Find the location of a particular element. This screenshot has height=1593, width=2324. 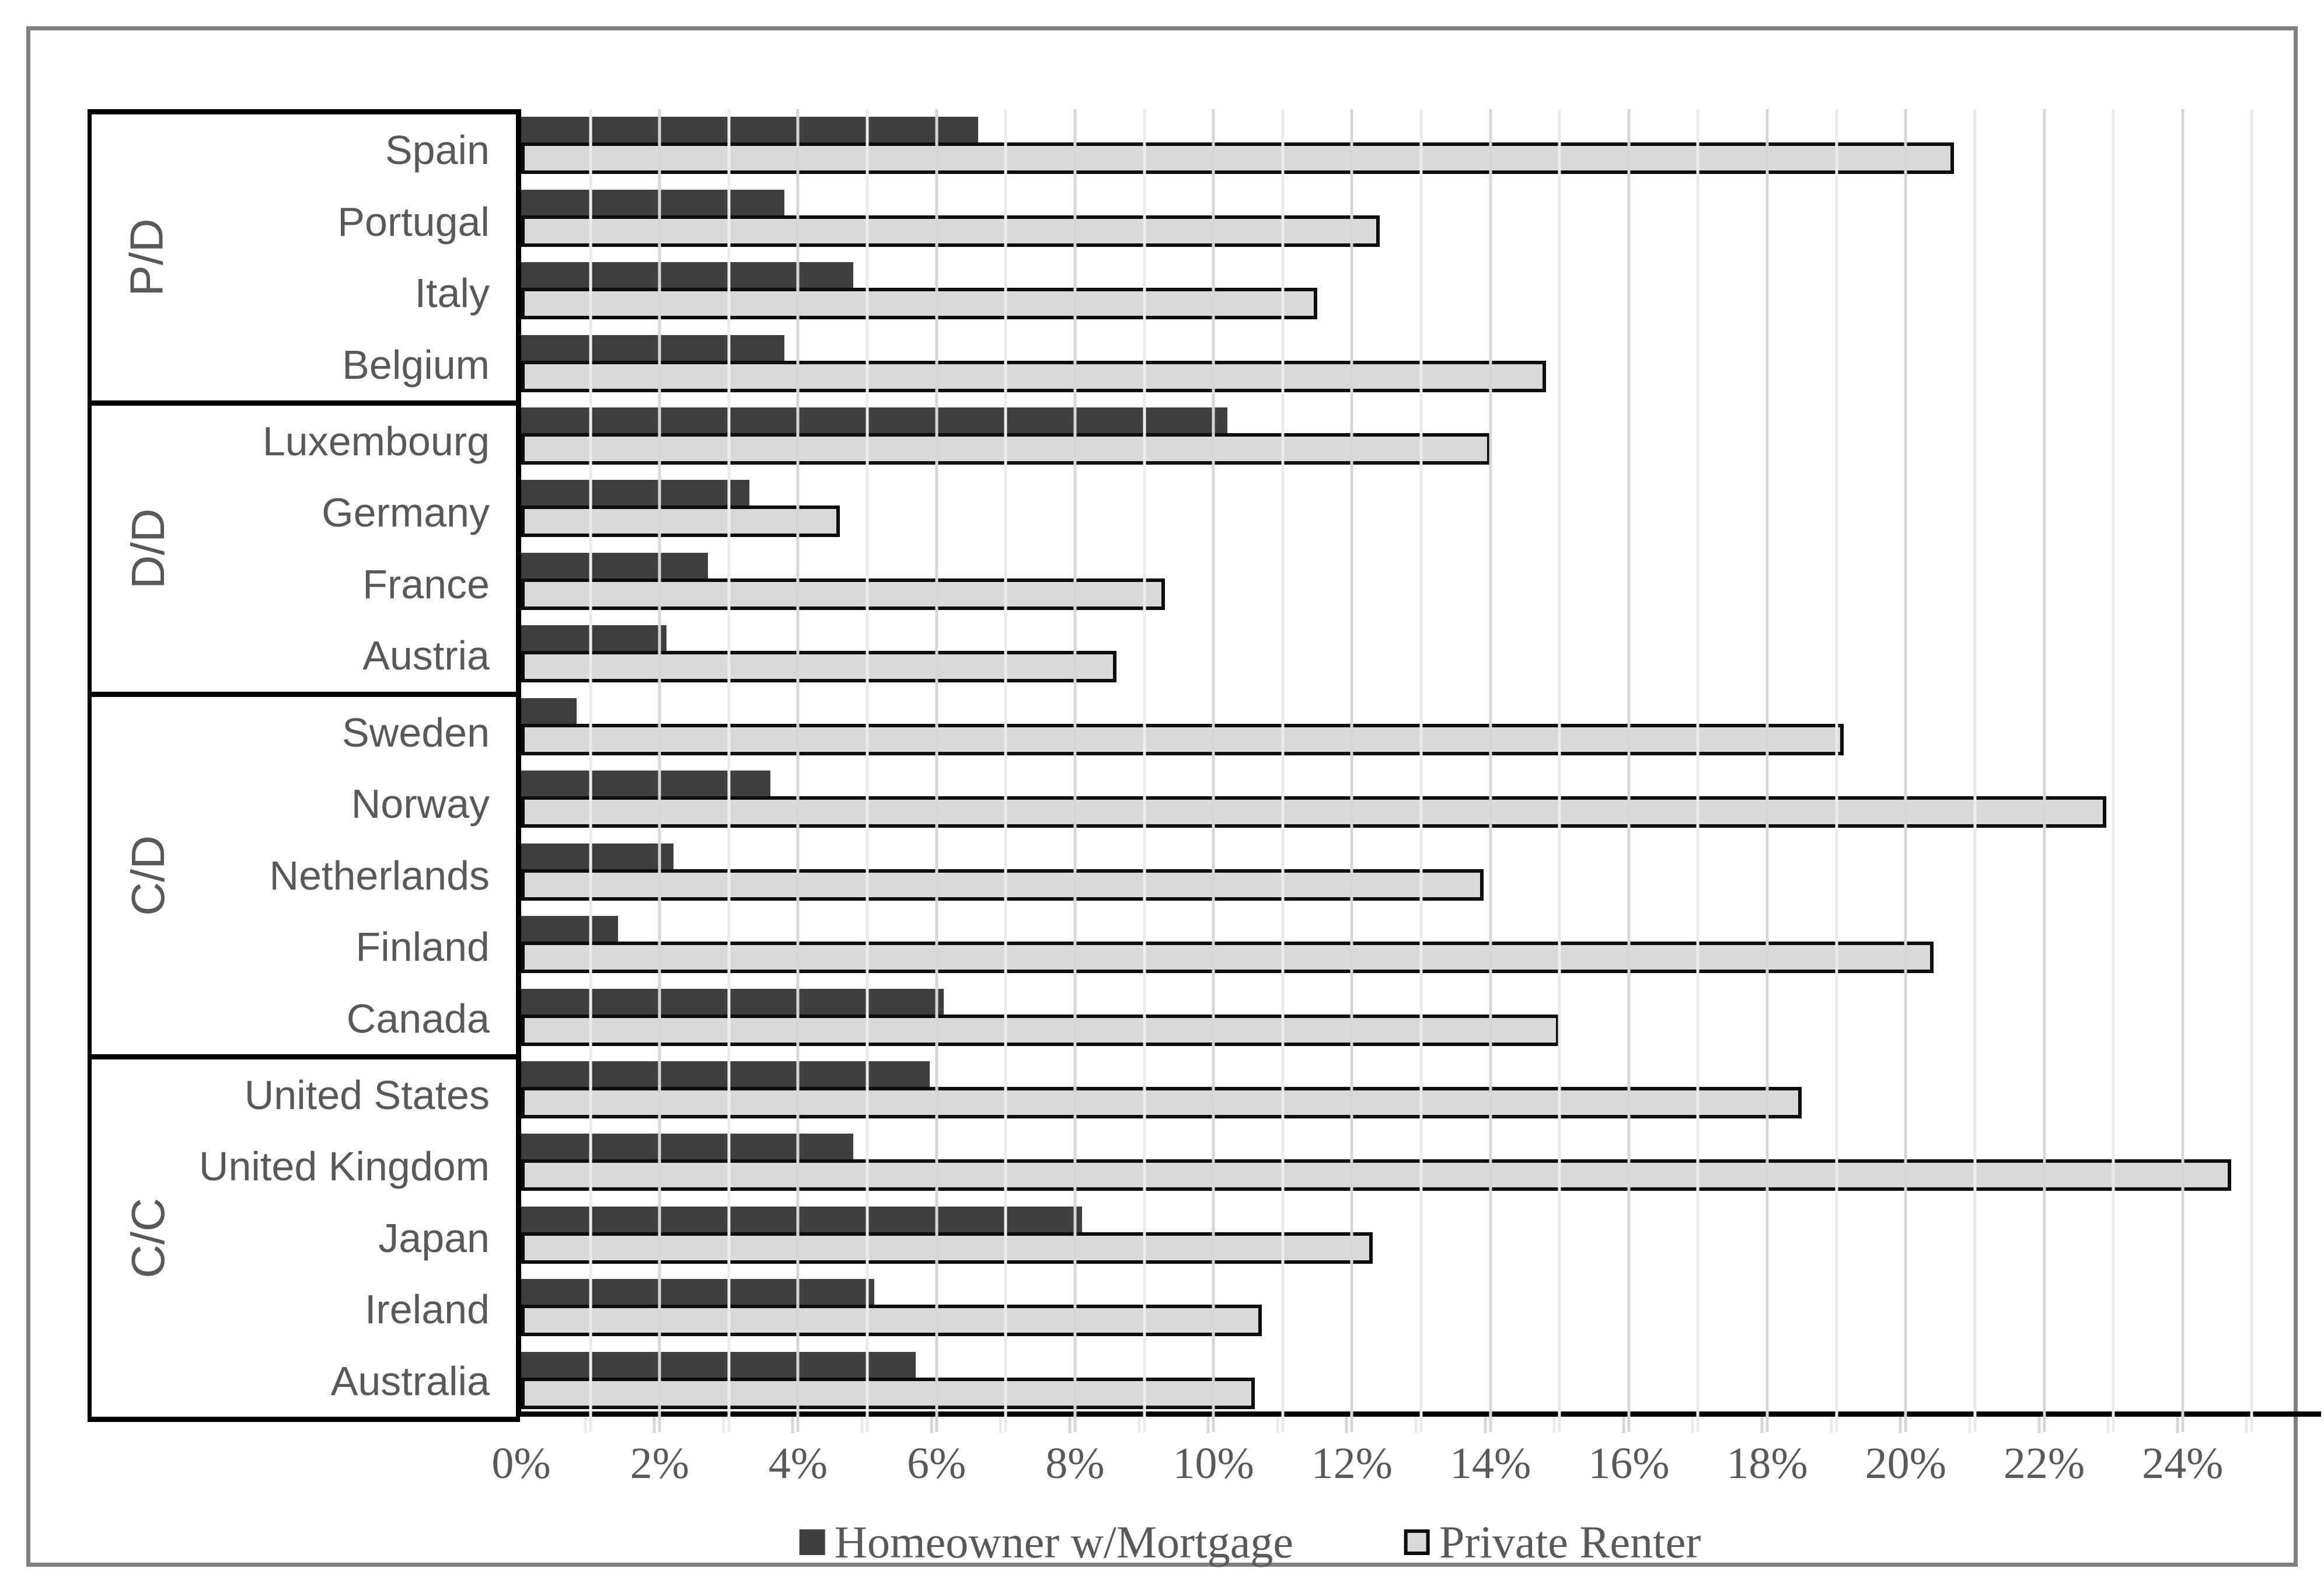

x-tick-23pct is located at coordinates (2108, 1425).